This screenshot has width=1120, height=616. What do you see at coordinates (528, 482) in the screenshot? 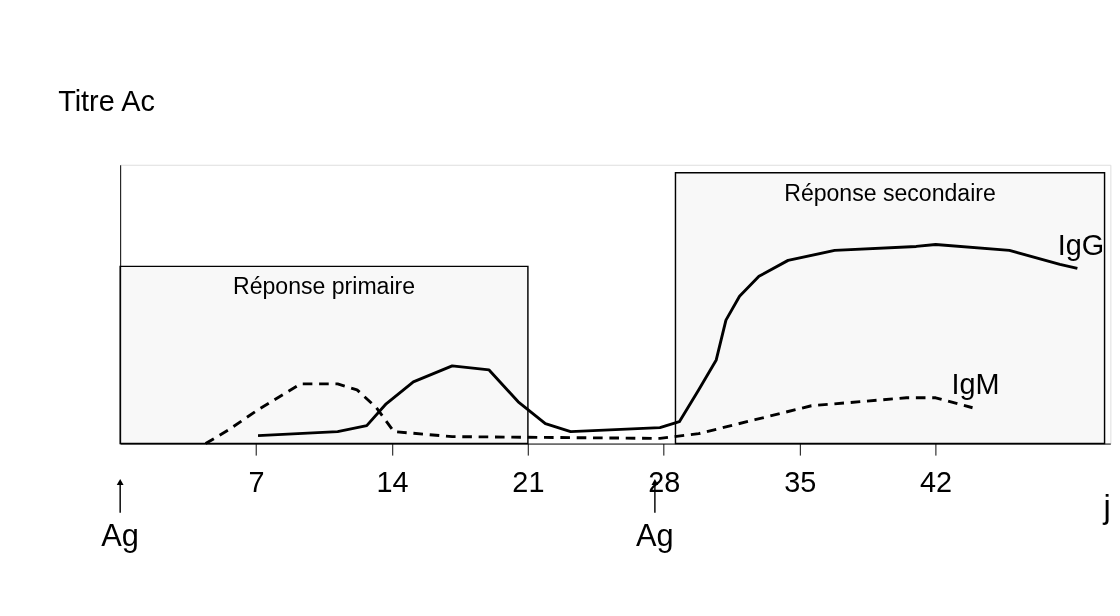
I see `x-tick-label: 21` at bounding box center [528, 482].